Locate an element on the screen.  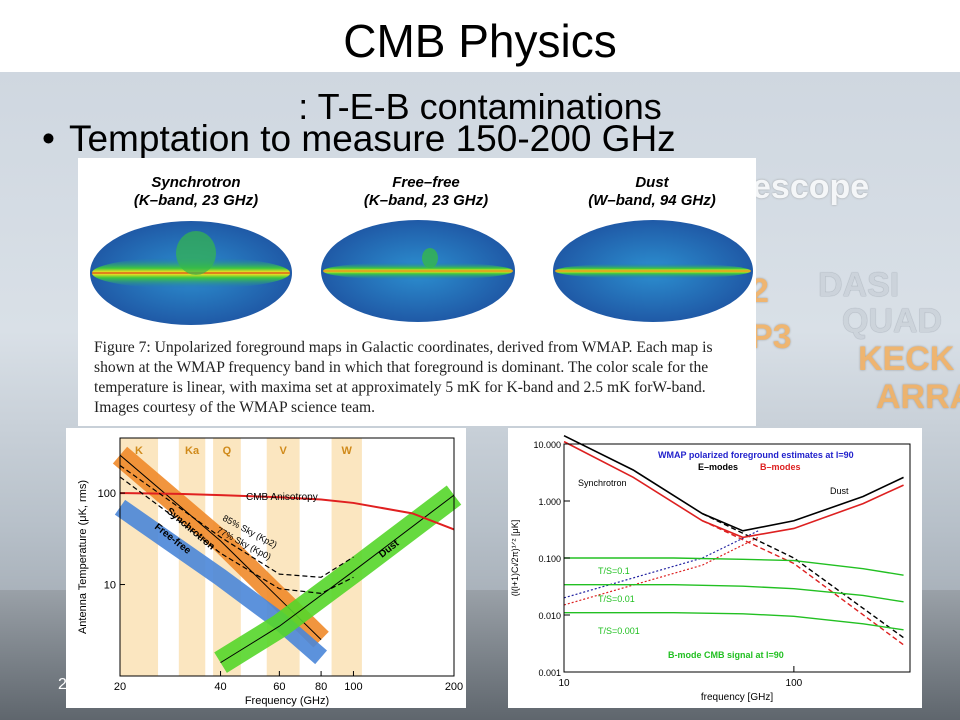
slide-subtitle: : T-E-B contaminations is located at coordinates (480, 106).